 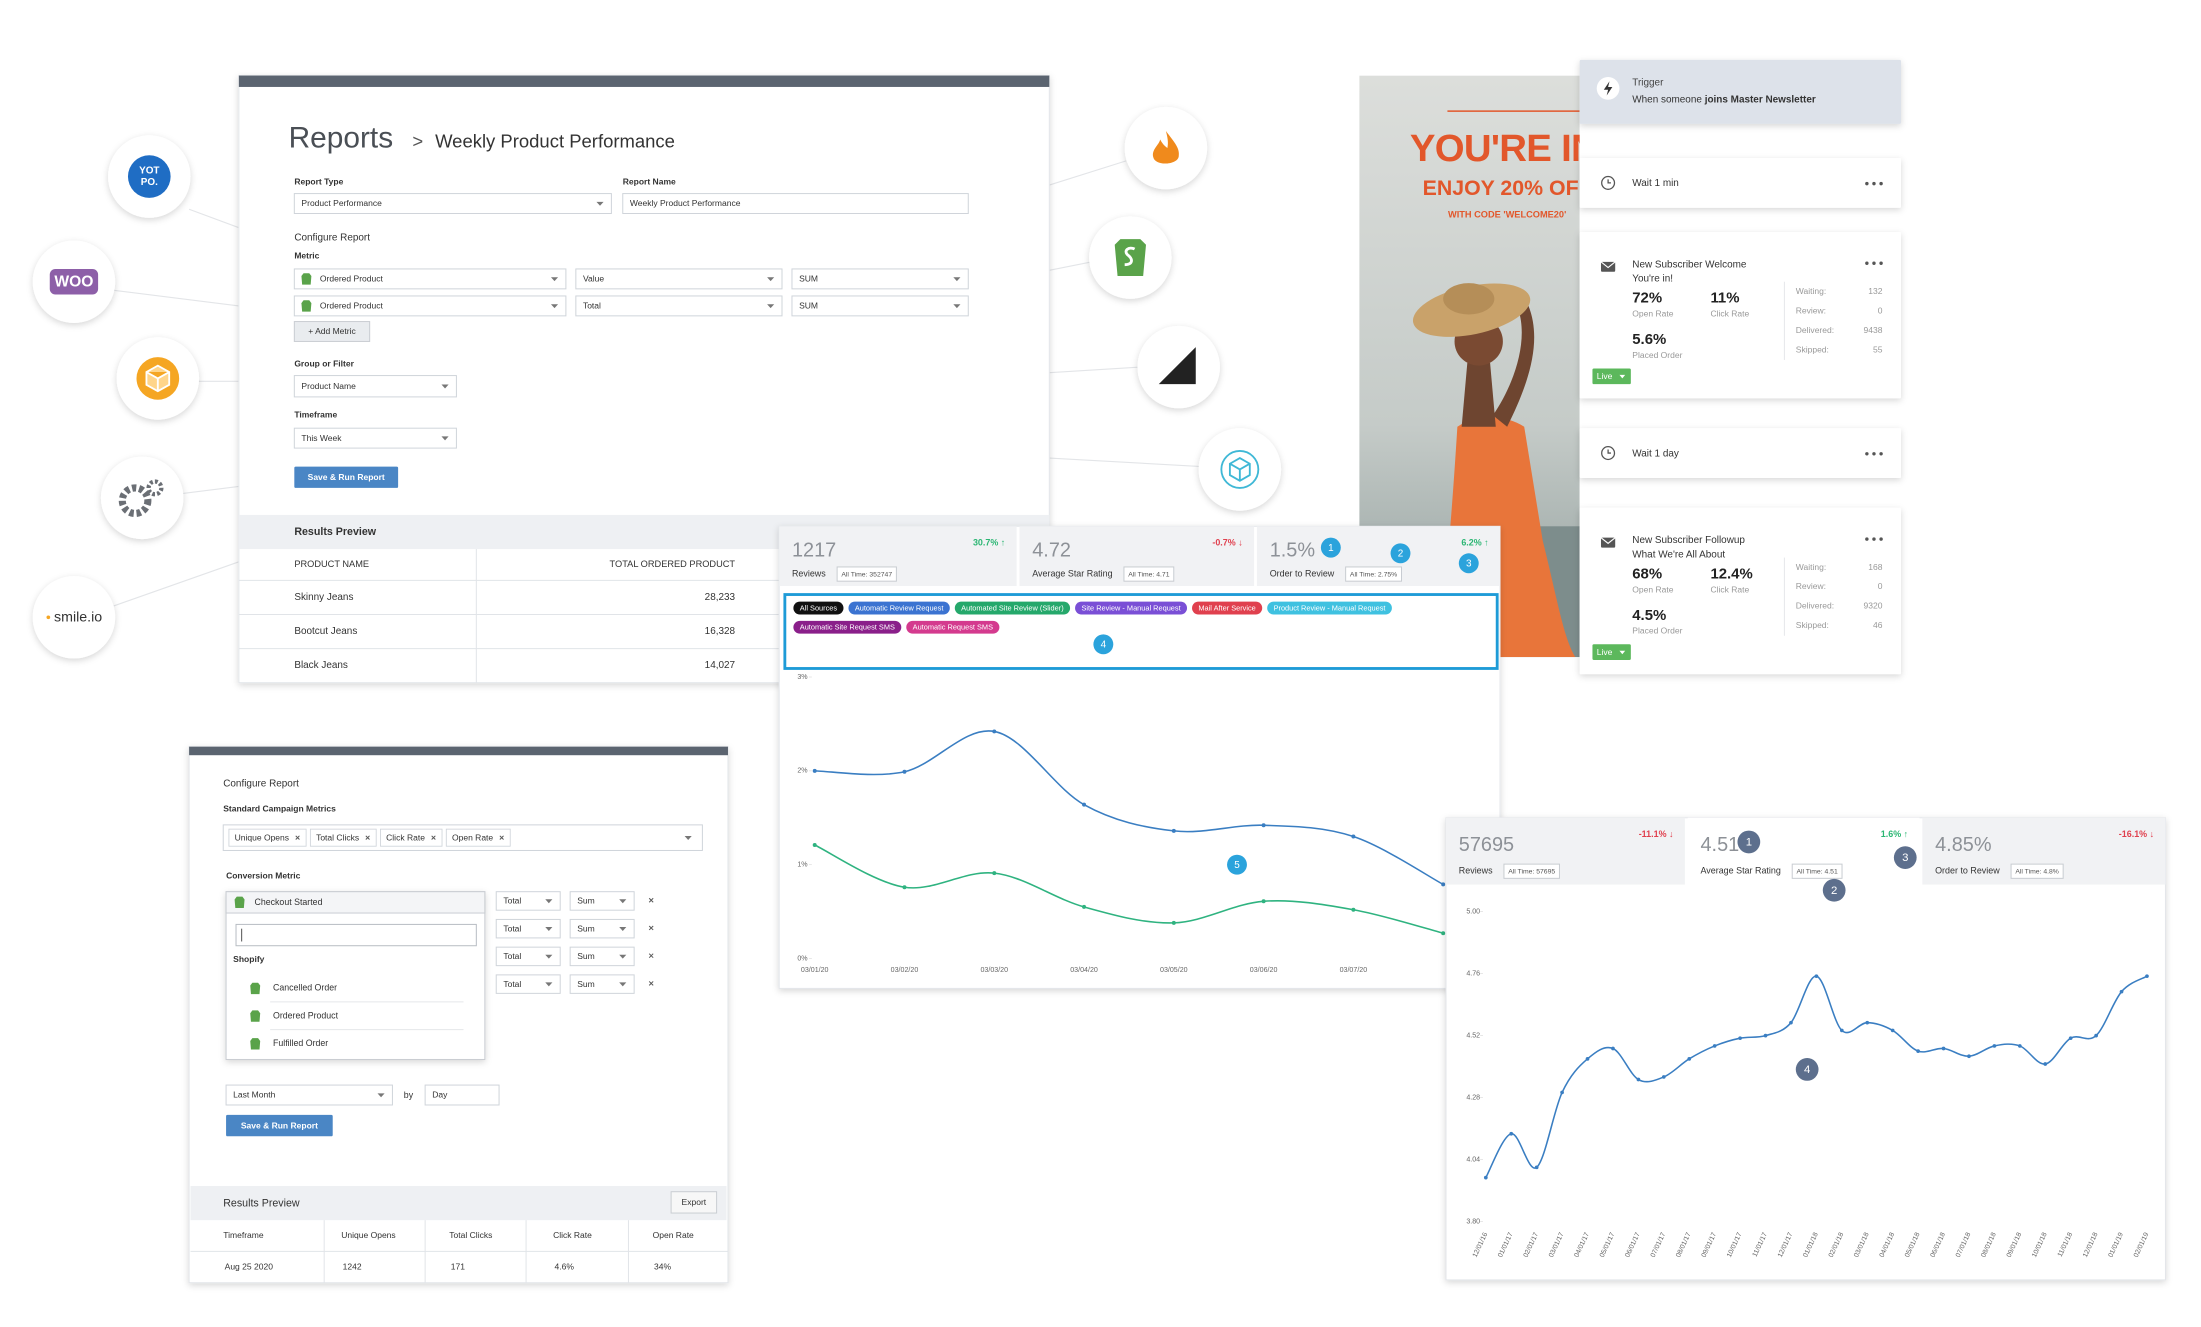 I want to click on connector, so click(x=1095, y=370).